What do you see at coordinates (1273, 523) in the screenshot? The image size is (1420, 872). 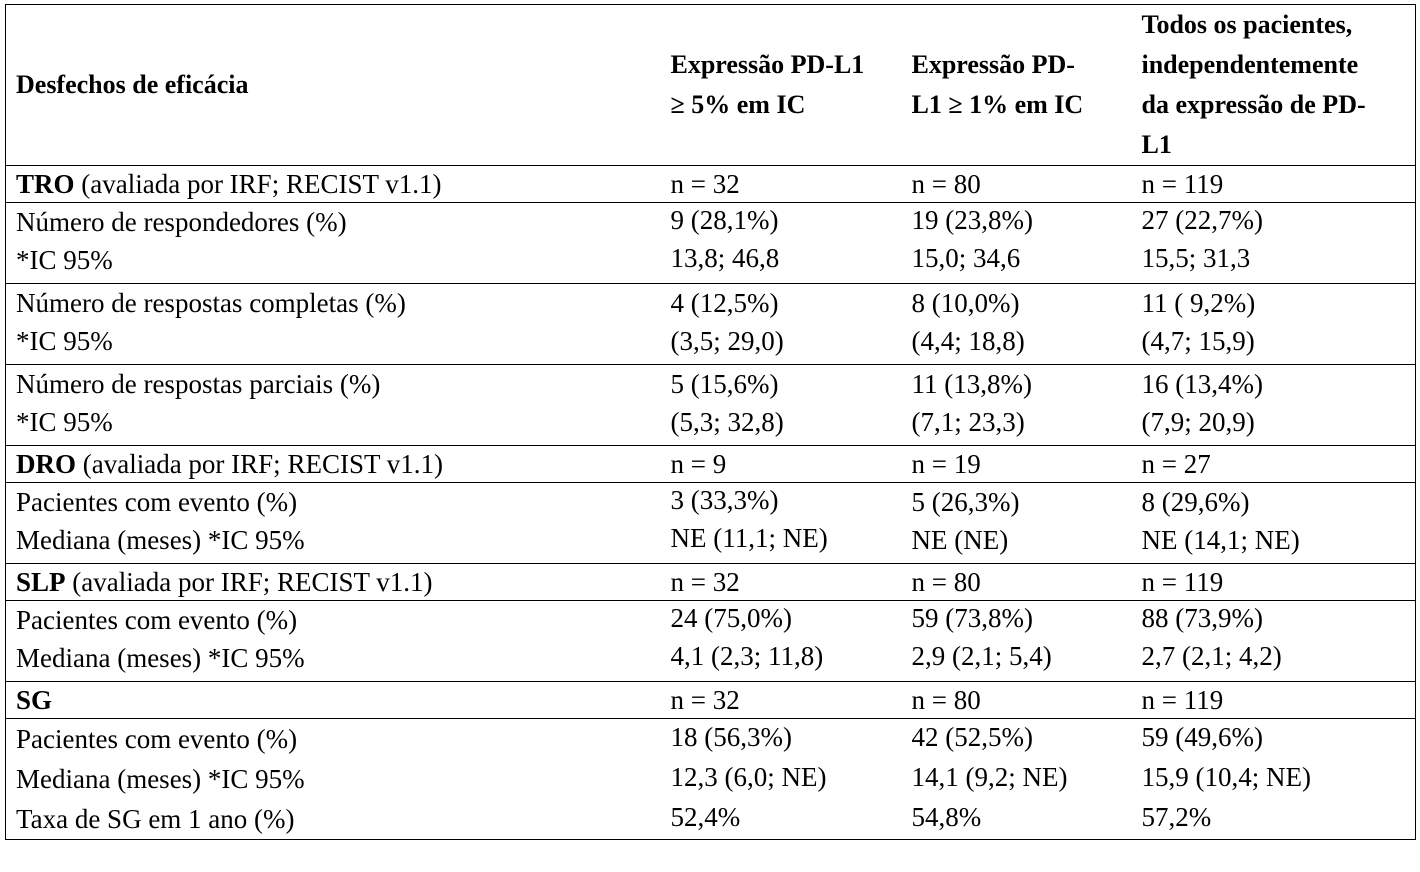 I see `table-cell: 8 (29,6%) NE (14,1; NE)` at bounding box center [1273, 523].